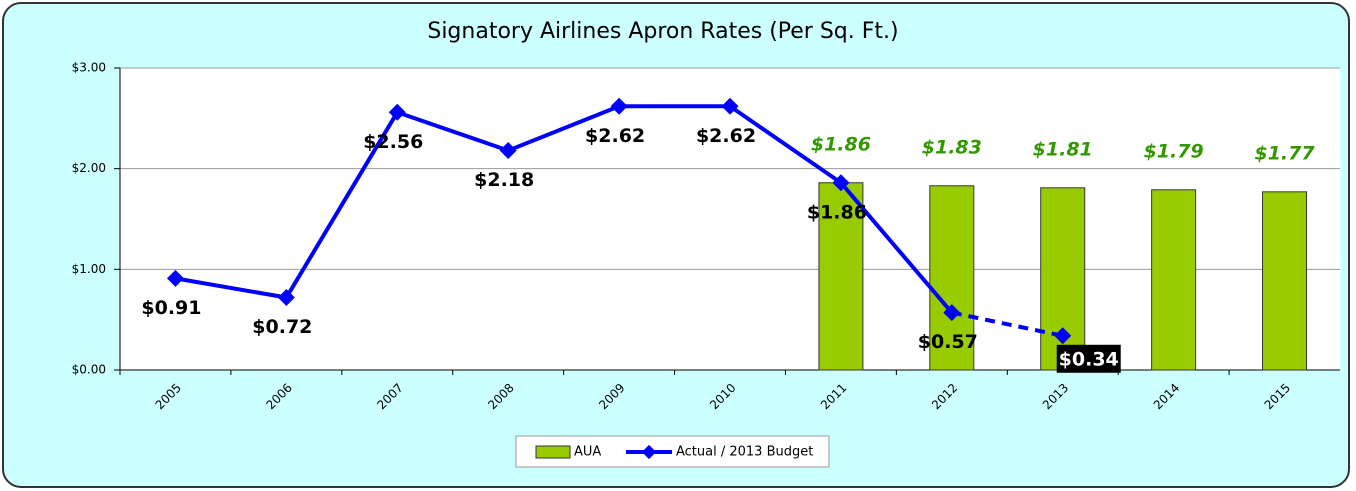 This screenshot has width=1356, height=491. What do you see at coordinates (952, 147) in the screenshot?
I see `bar-value-label: $1.83` at bounding box center [952, 147].